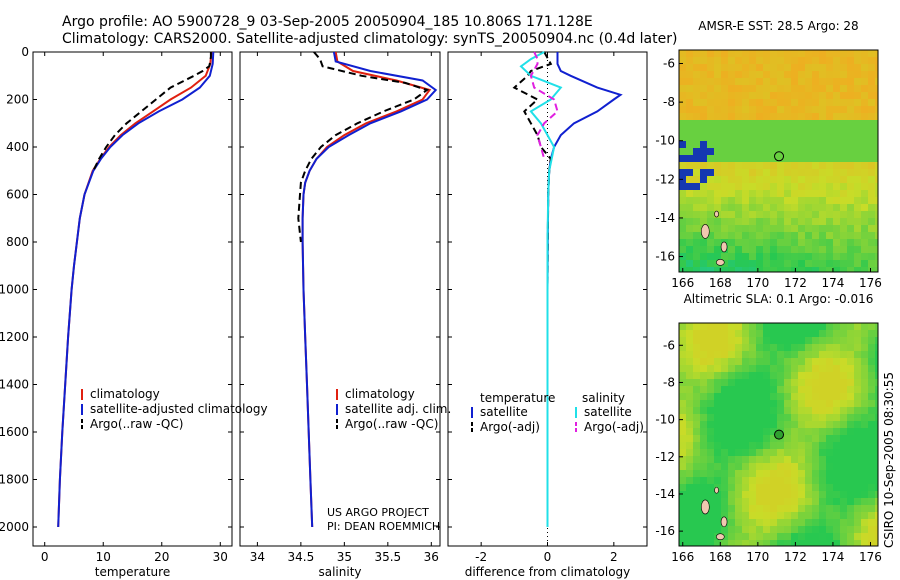 The height and width of the screenshot is (580, 900). What do you see at coordinates (779, 299) in the screenshot?
I see `sla-map-title: Altimetric SLA: 0.1 Argo: -0.016` at bounding box center [779, 299].